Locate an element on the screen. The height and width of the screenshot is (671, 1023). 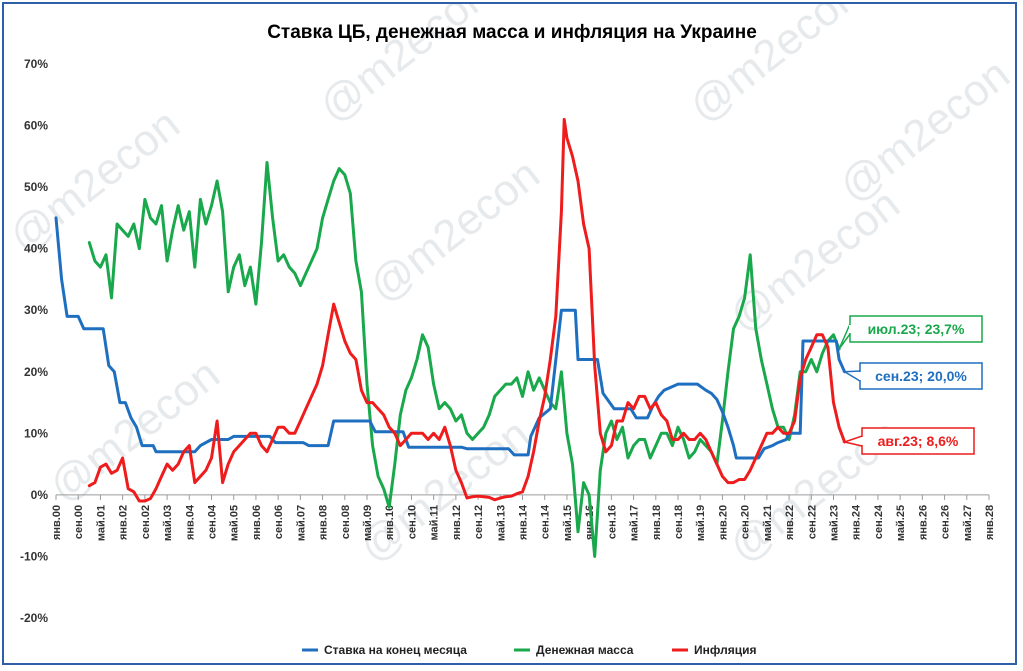
x-tick-label: май.25 is located at coordinates (901, 523).